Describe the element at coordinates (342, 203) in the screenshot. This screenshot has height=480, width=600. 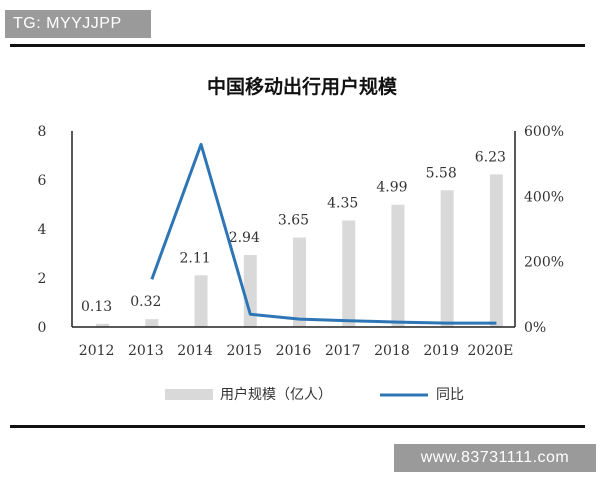
I see `bar-value-label: 4.35` at that location.